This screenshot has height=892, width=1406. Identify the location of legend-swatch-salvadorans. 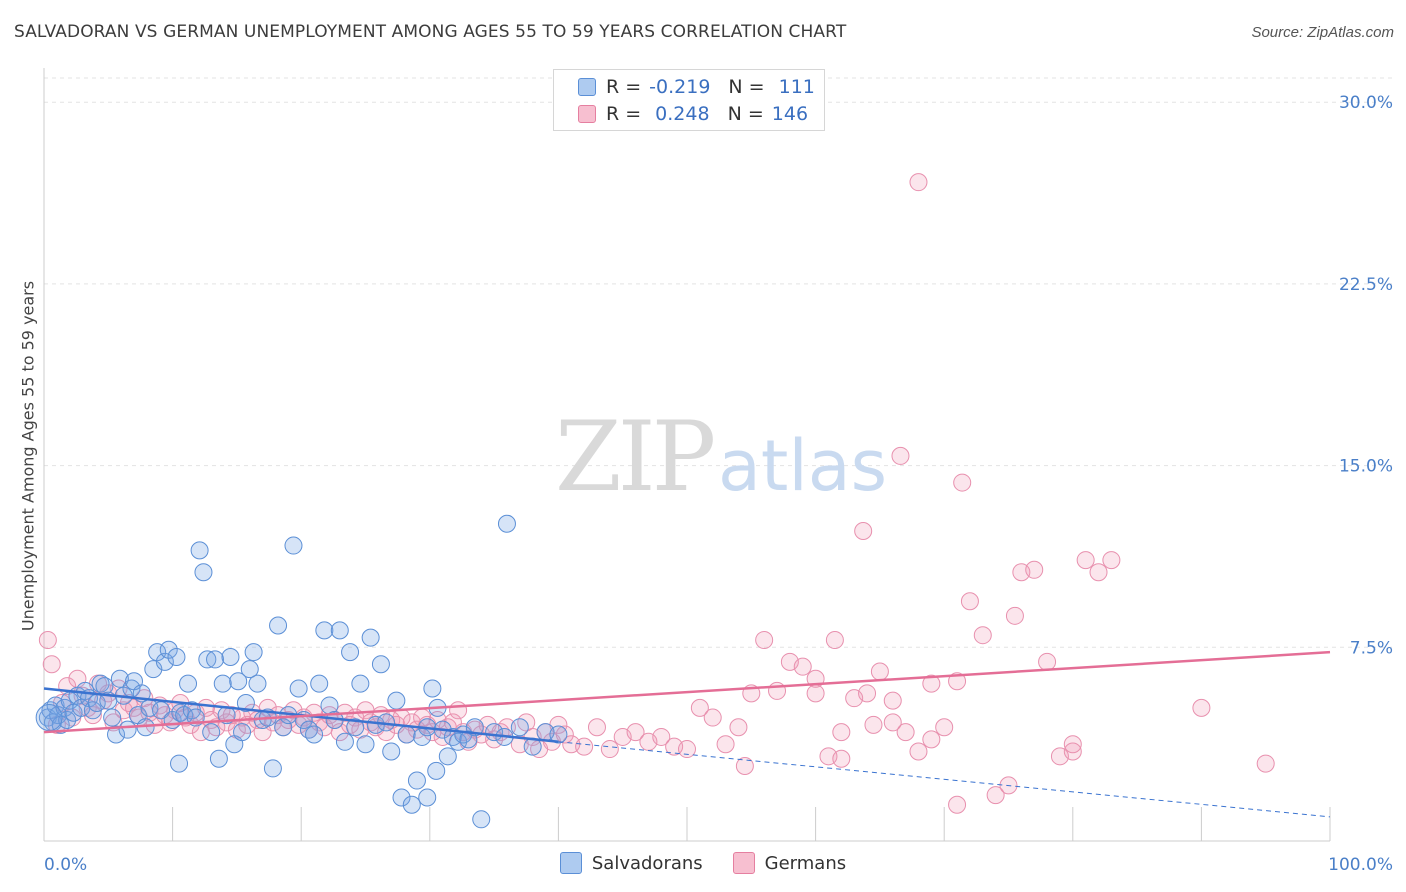
(587, 87).